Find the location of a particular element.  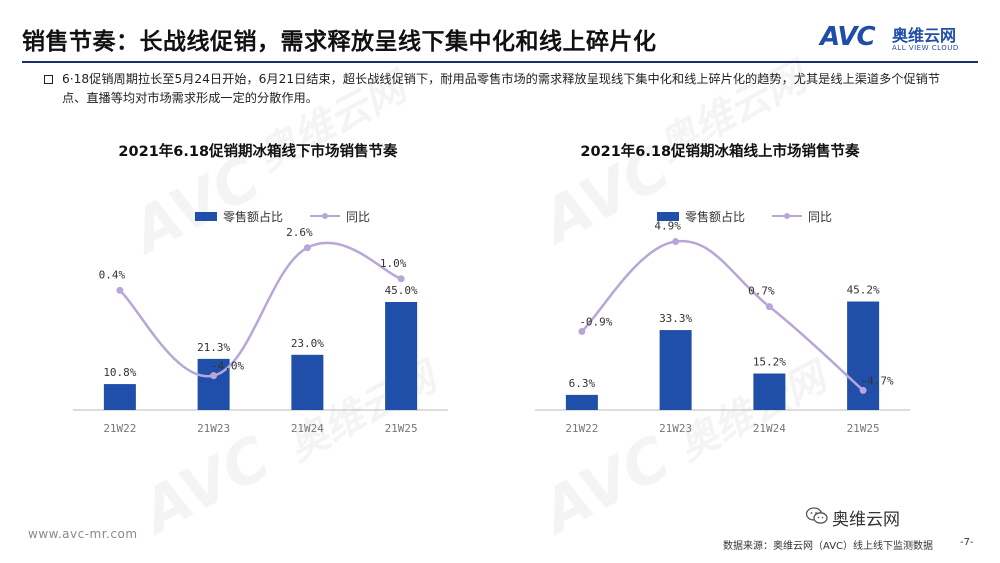

wechat-account-name: 奥维云网 is located at coordinates (866, 520).